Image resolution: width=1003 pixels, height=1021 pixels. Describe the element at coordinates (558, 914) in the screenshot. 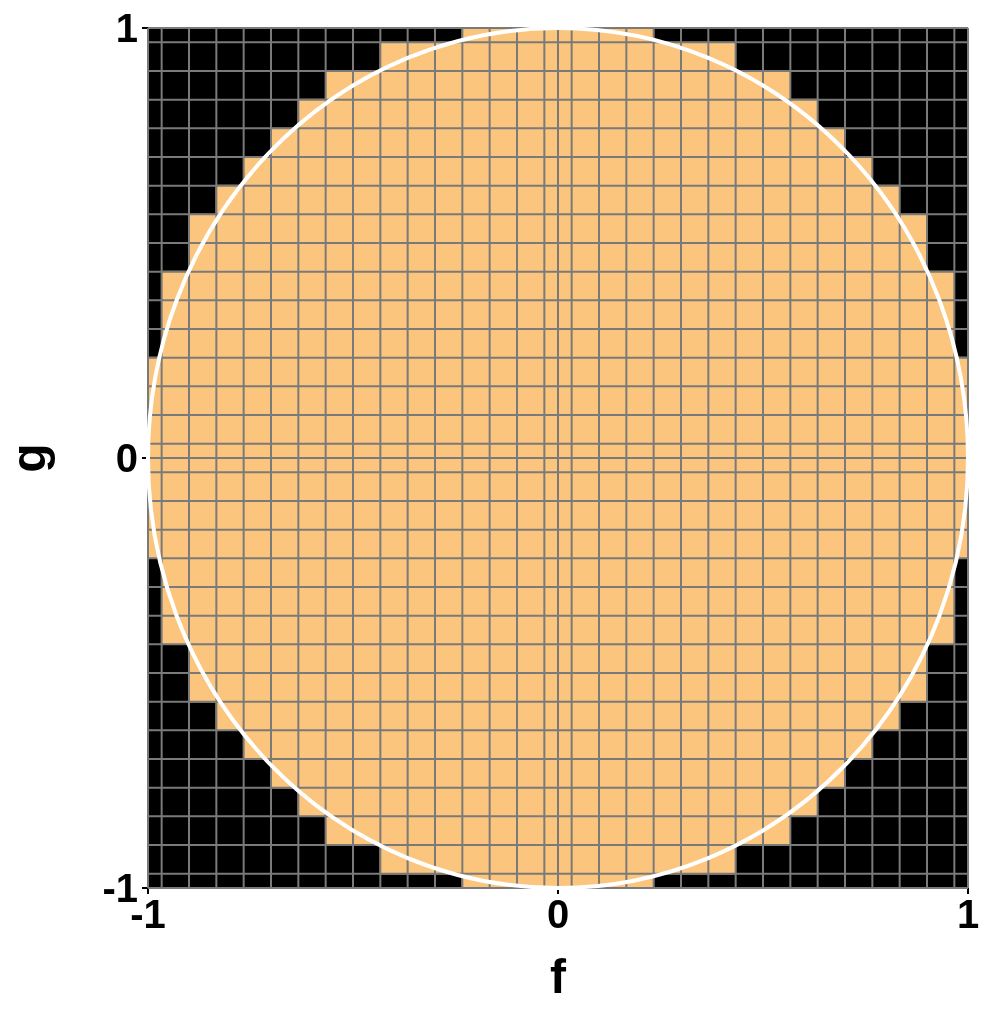

I see `x-tick-label: 0` at that location.